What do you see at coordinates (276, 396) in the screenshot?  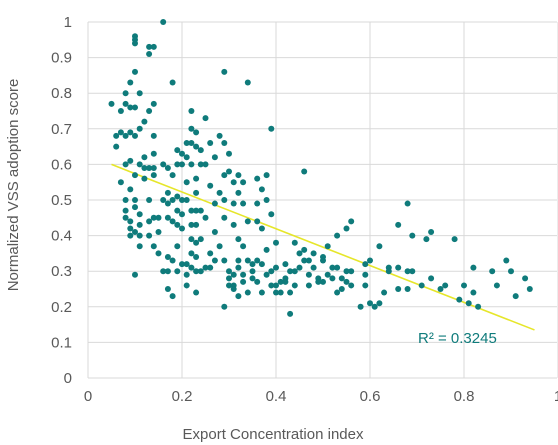 I see `x-tick-label: 0.4` at bounding box center [276, 396].